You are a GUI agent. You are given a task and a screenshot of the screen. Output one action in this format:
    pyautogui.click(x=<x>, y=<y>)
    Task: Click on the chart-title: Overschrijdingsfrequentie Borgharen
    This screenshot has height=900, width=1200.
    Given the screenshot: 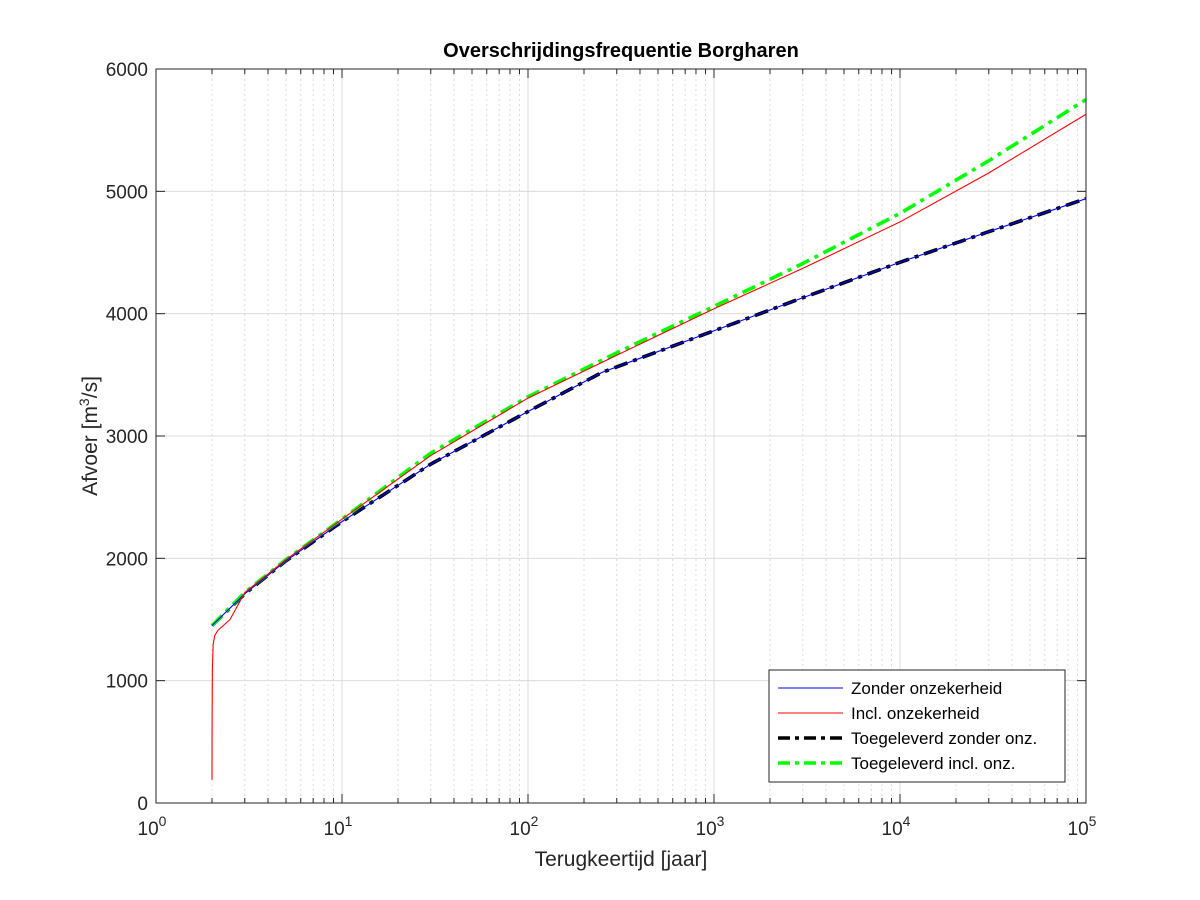 What is the action you would take?
    pyautogui.click(x=621, y=51)
    